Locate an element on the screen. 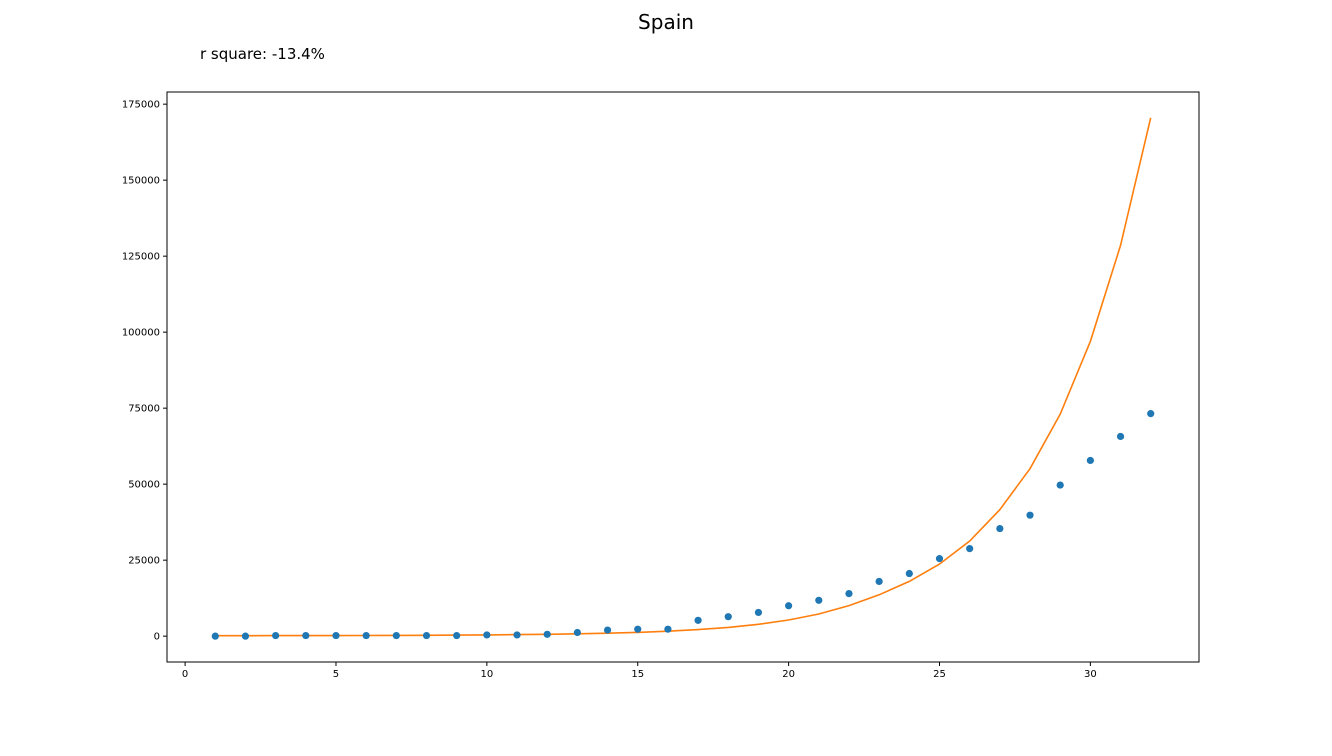 This screenshot has width=1332, height=756. y-tick-label: 25000 is located at coordinates (144, 561).